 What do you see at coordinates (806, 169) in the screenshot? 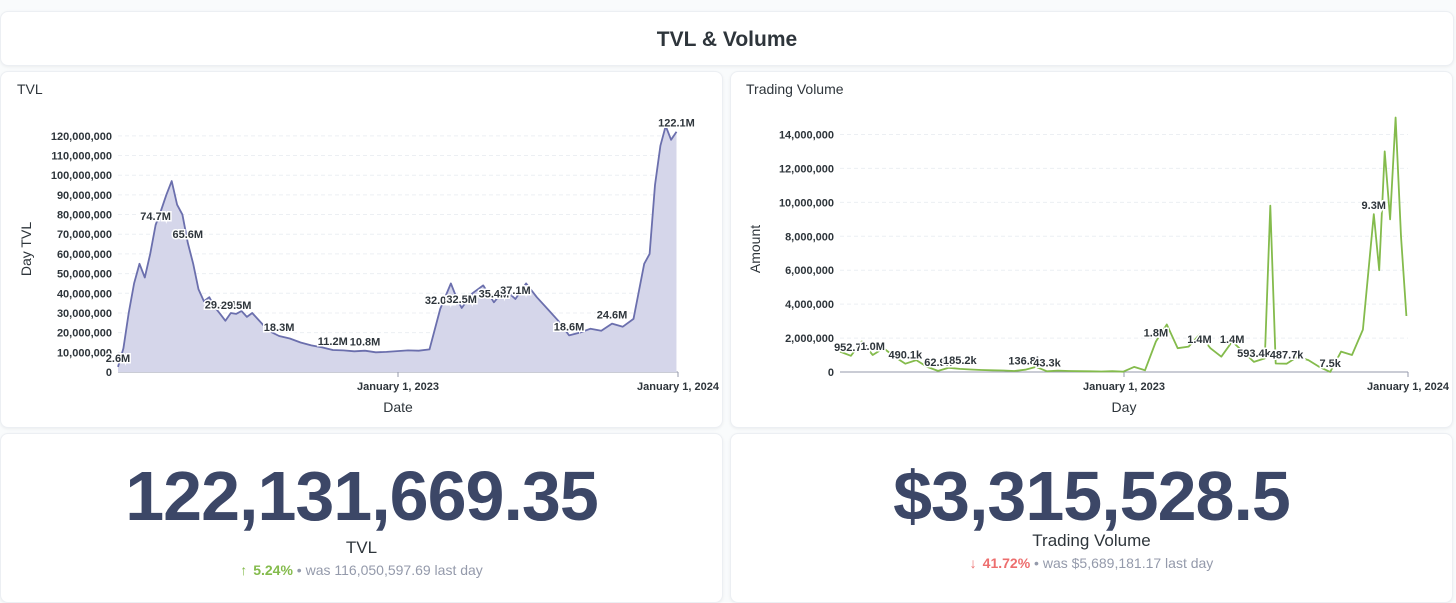
I see `y-tick-label: 12,000,000` at bounding box center [806, 169].